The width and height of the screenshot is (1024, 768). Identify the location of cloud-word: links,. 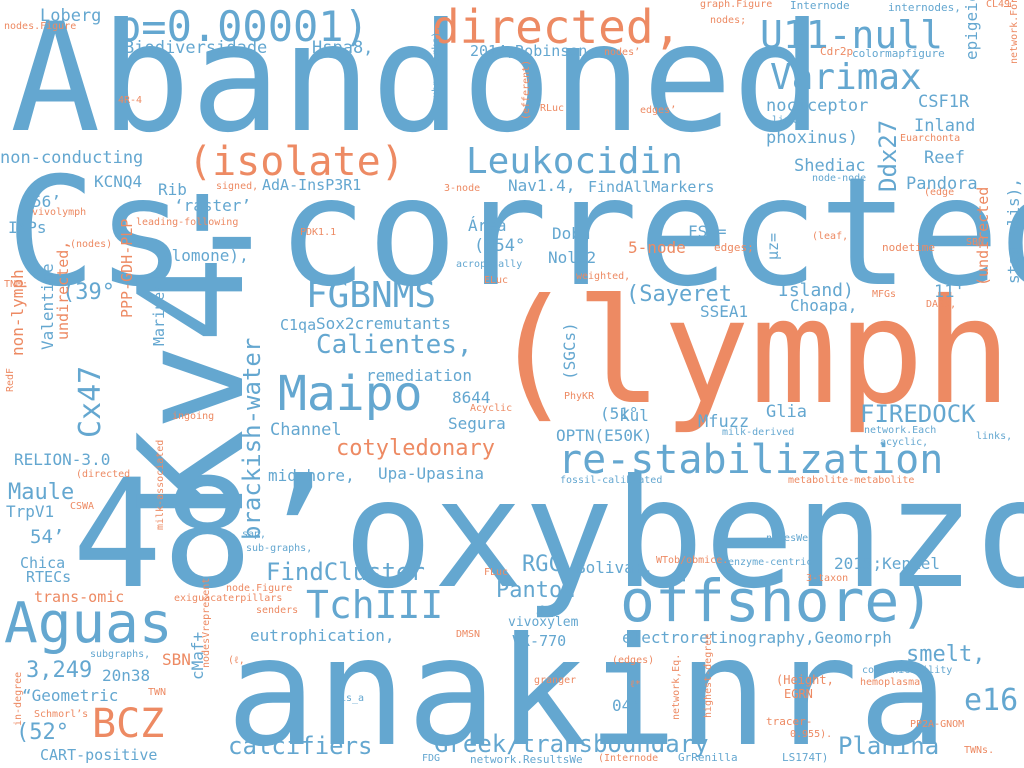
(994, 436).